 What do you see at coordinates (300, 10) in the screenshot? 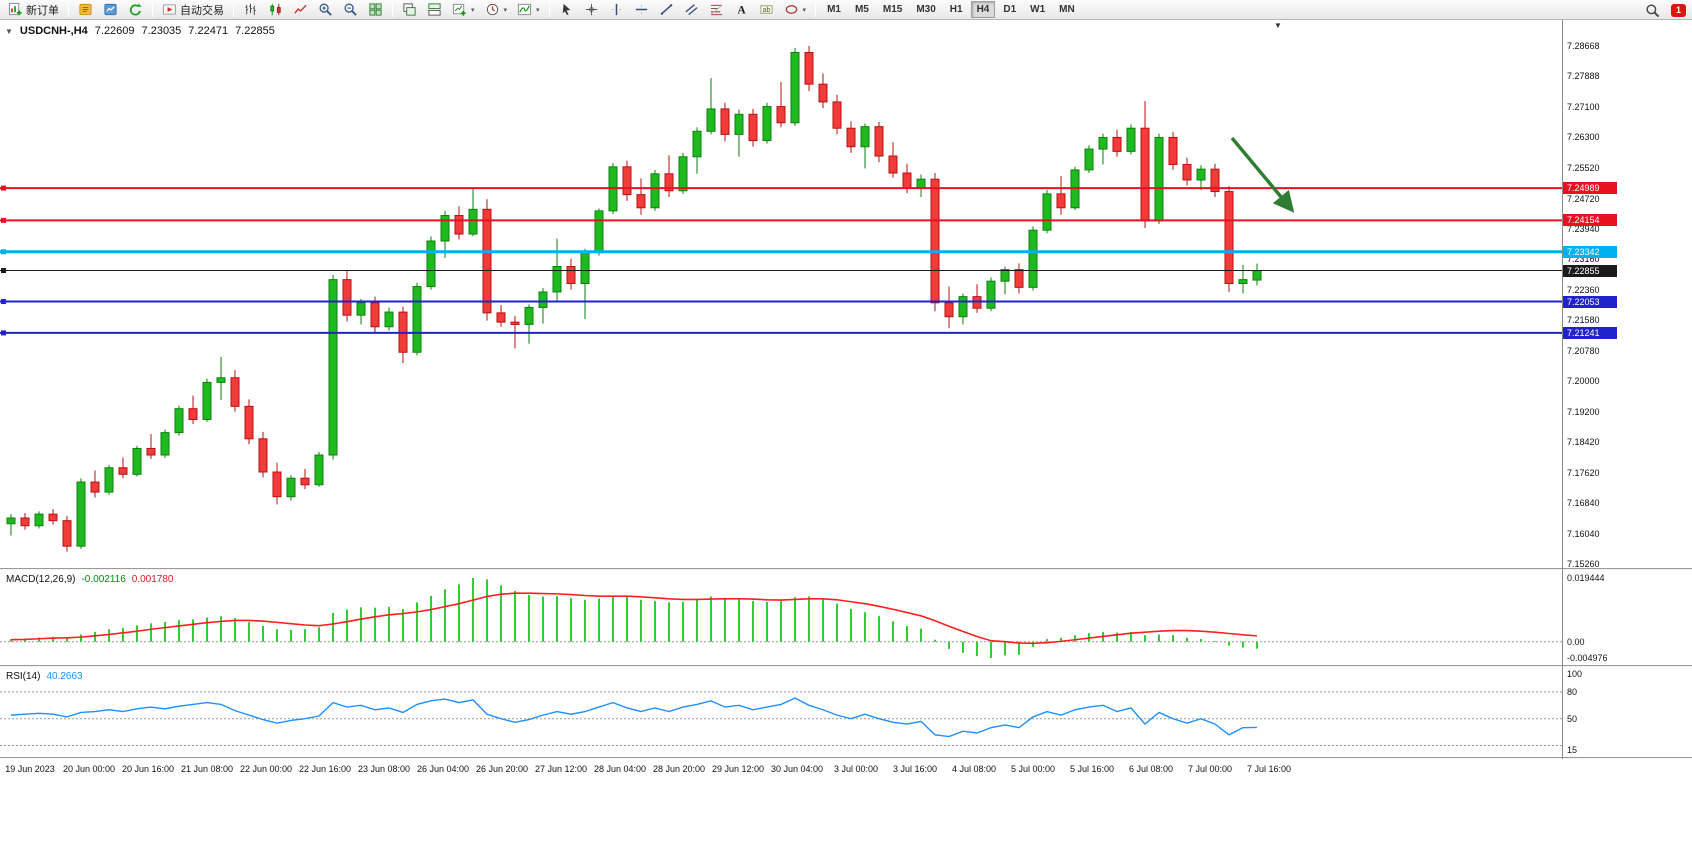
I see `line-chart-button` at bounding box center [300, 10].